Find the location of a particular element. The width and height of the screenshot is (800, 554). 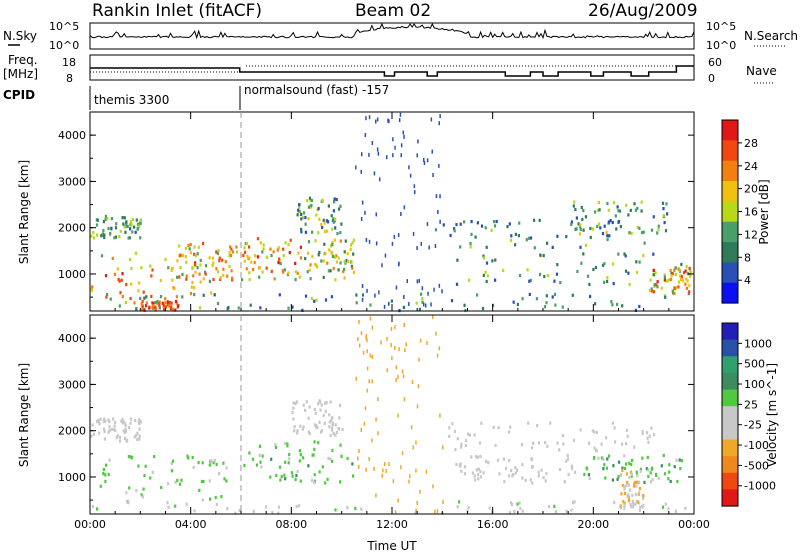

power-ytick-label: 3000 is located at coordinates (72, 181).